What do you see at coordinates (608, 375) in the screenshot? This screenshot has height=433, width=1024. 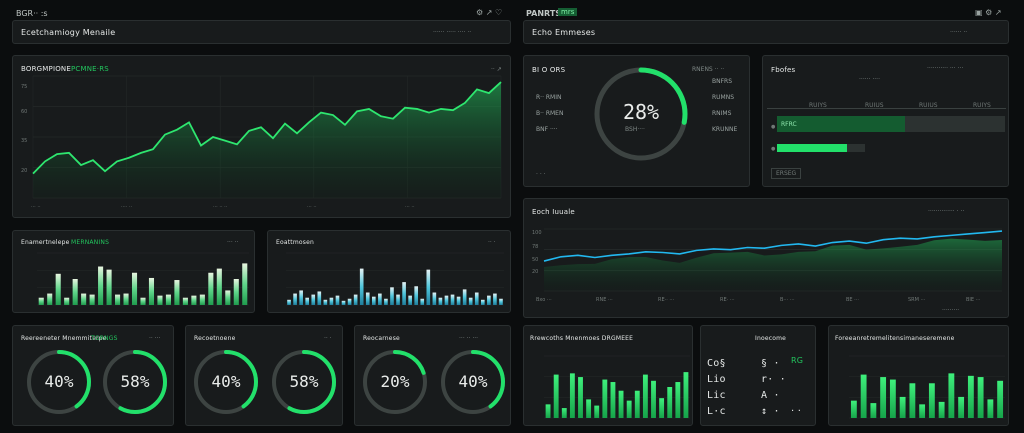 I see `bottom-bars-left-panel: Rrewcoths Mnenmoes DRGMEEE` at bounding box center [608, 375].